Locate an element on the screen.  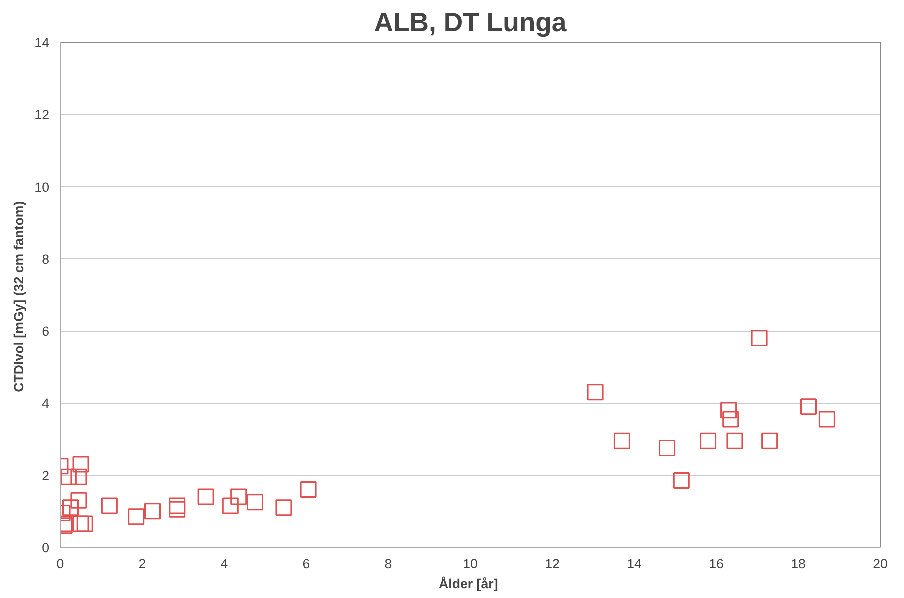
x-tick-label: 12 is located at coordinates (552, 564).